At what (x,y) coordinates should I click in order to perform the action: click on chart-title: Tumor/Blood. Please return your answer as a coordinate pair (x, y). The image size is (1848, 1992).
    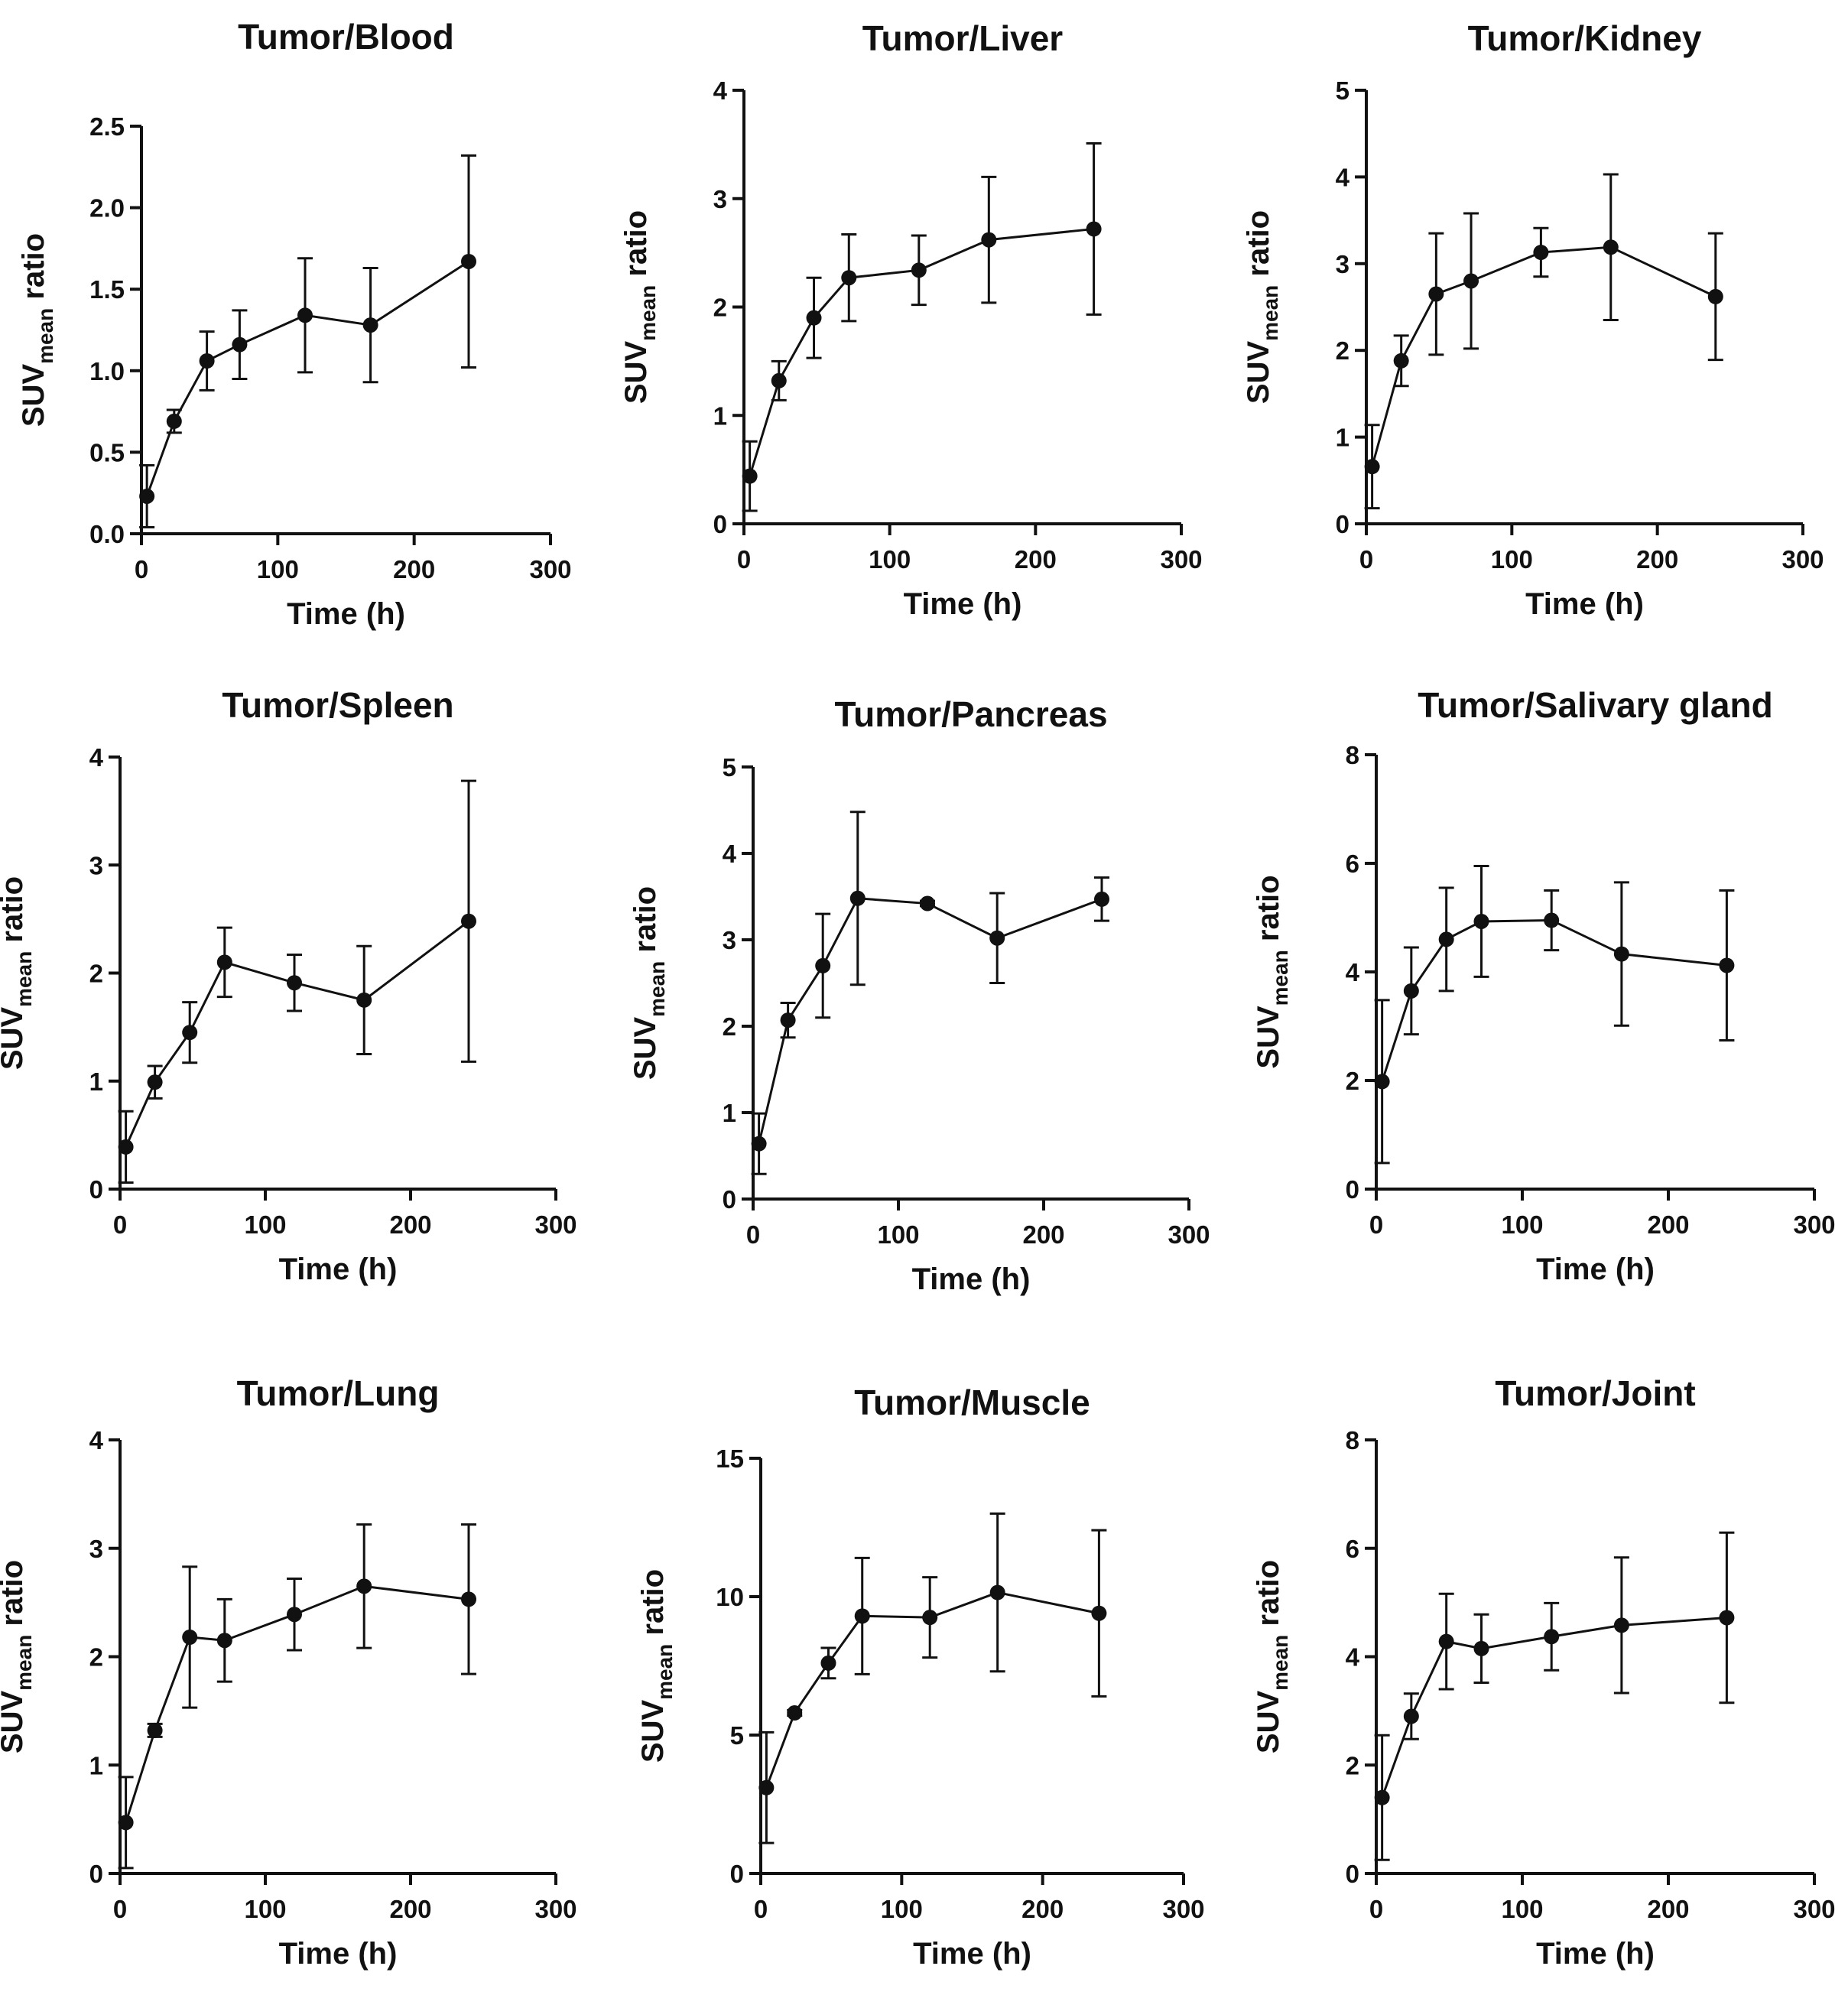
    Looking at the image, I should click on (346, 37).